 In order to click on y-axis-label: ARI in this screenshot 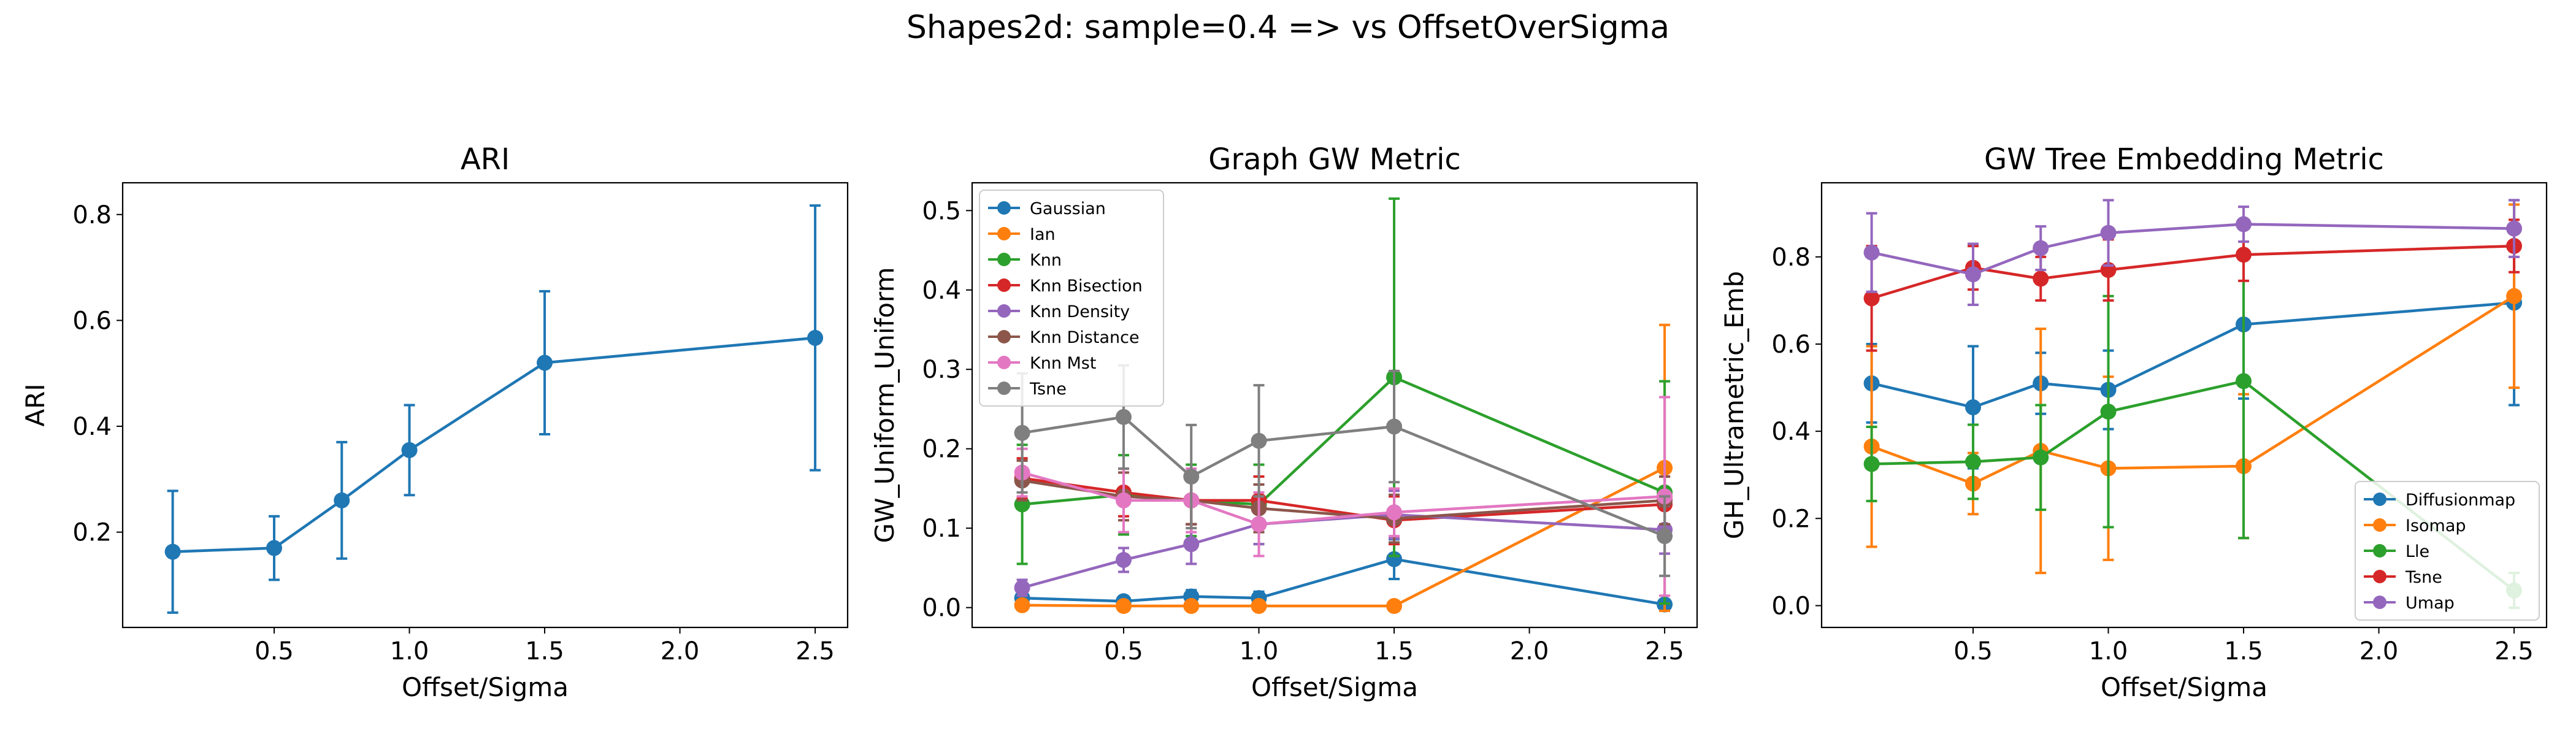, I will do `click(35, 404)`.